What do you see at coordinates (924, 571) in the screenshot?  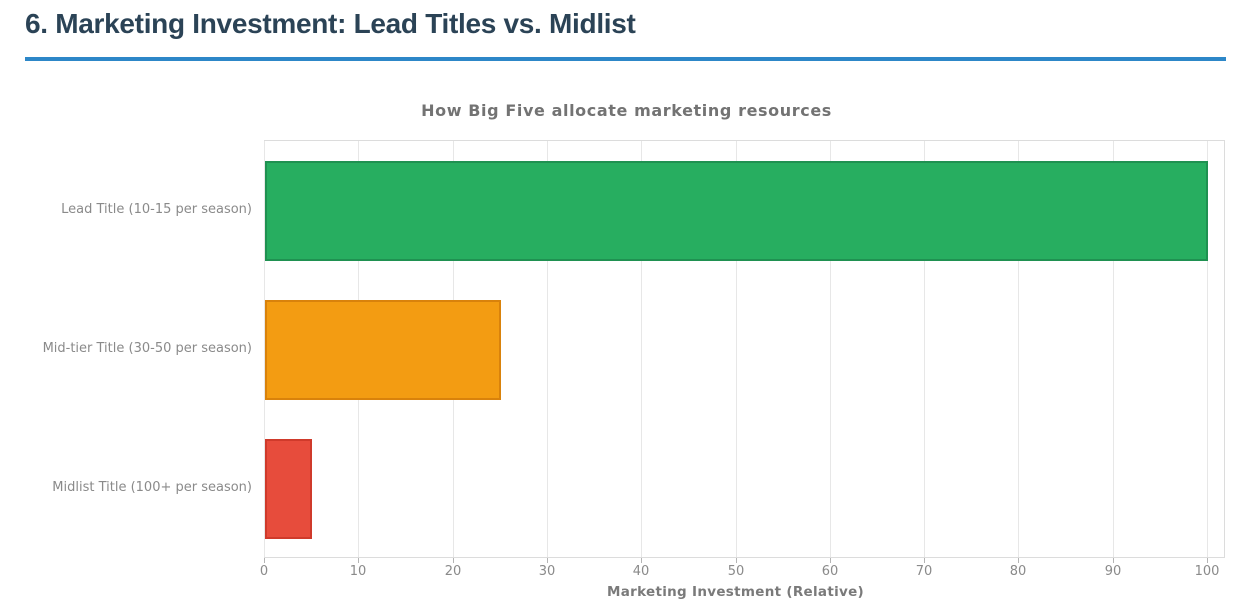 I see `x-tick-label: 70` at bounding box center [924, 571].